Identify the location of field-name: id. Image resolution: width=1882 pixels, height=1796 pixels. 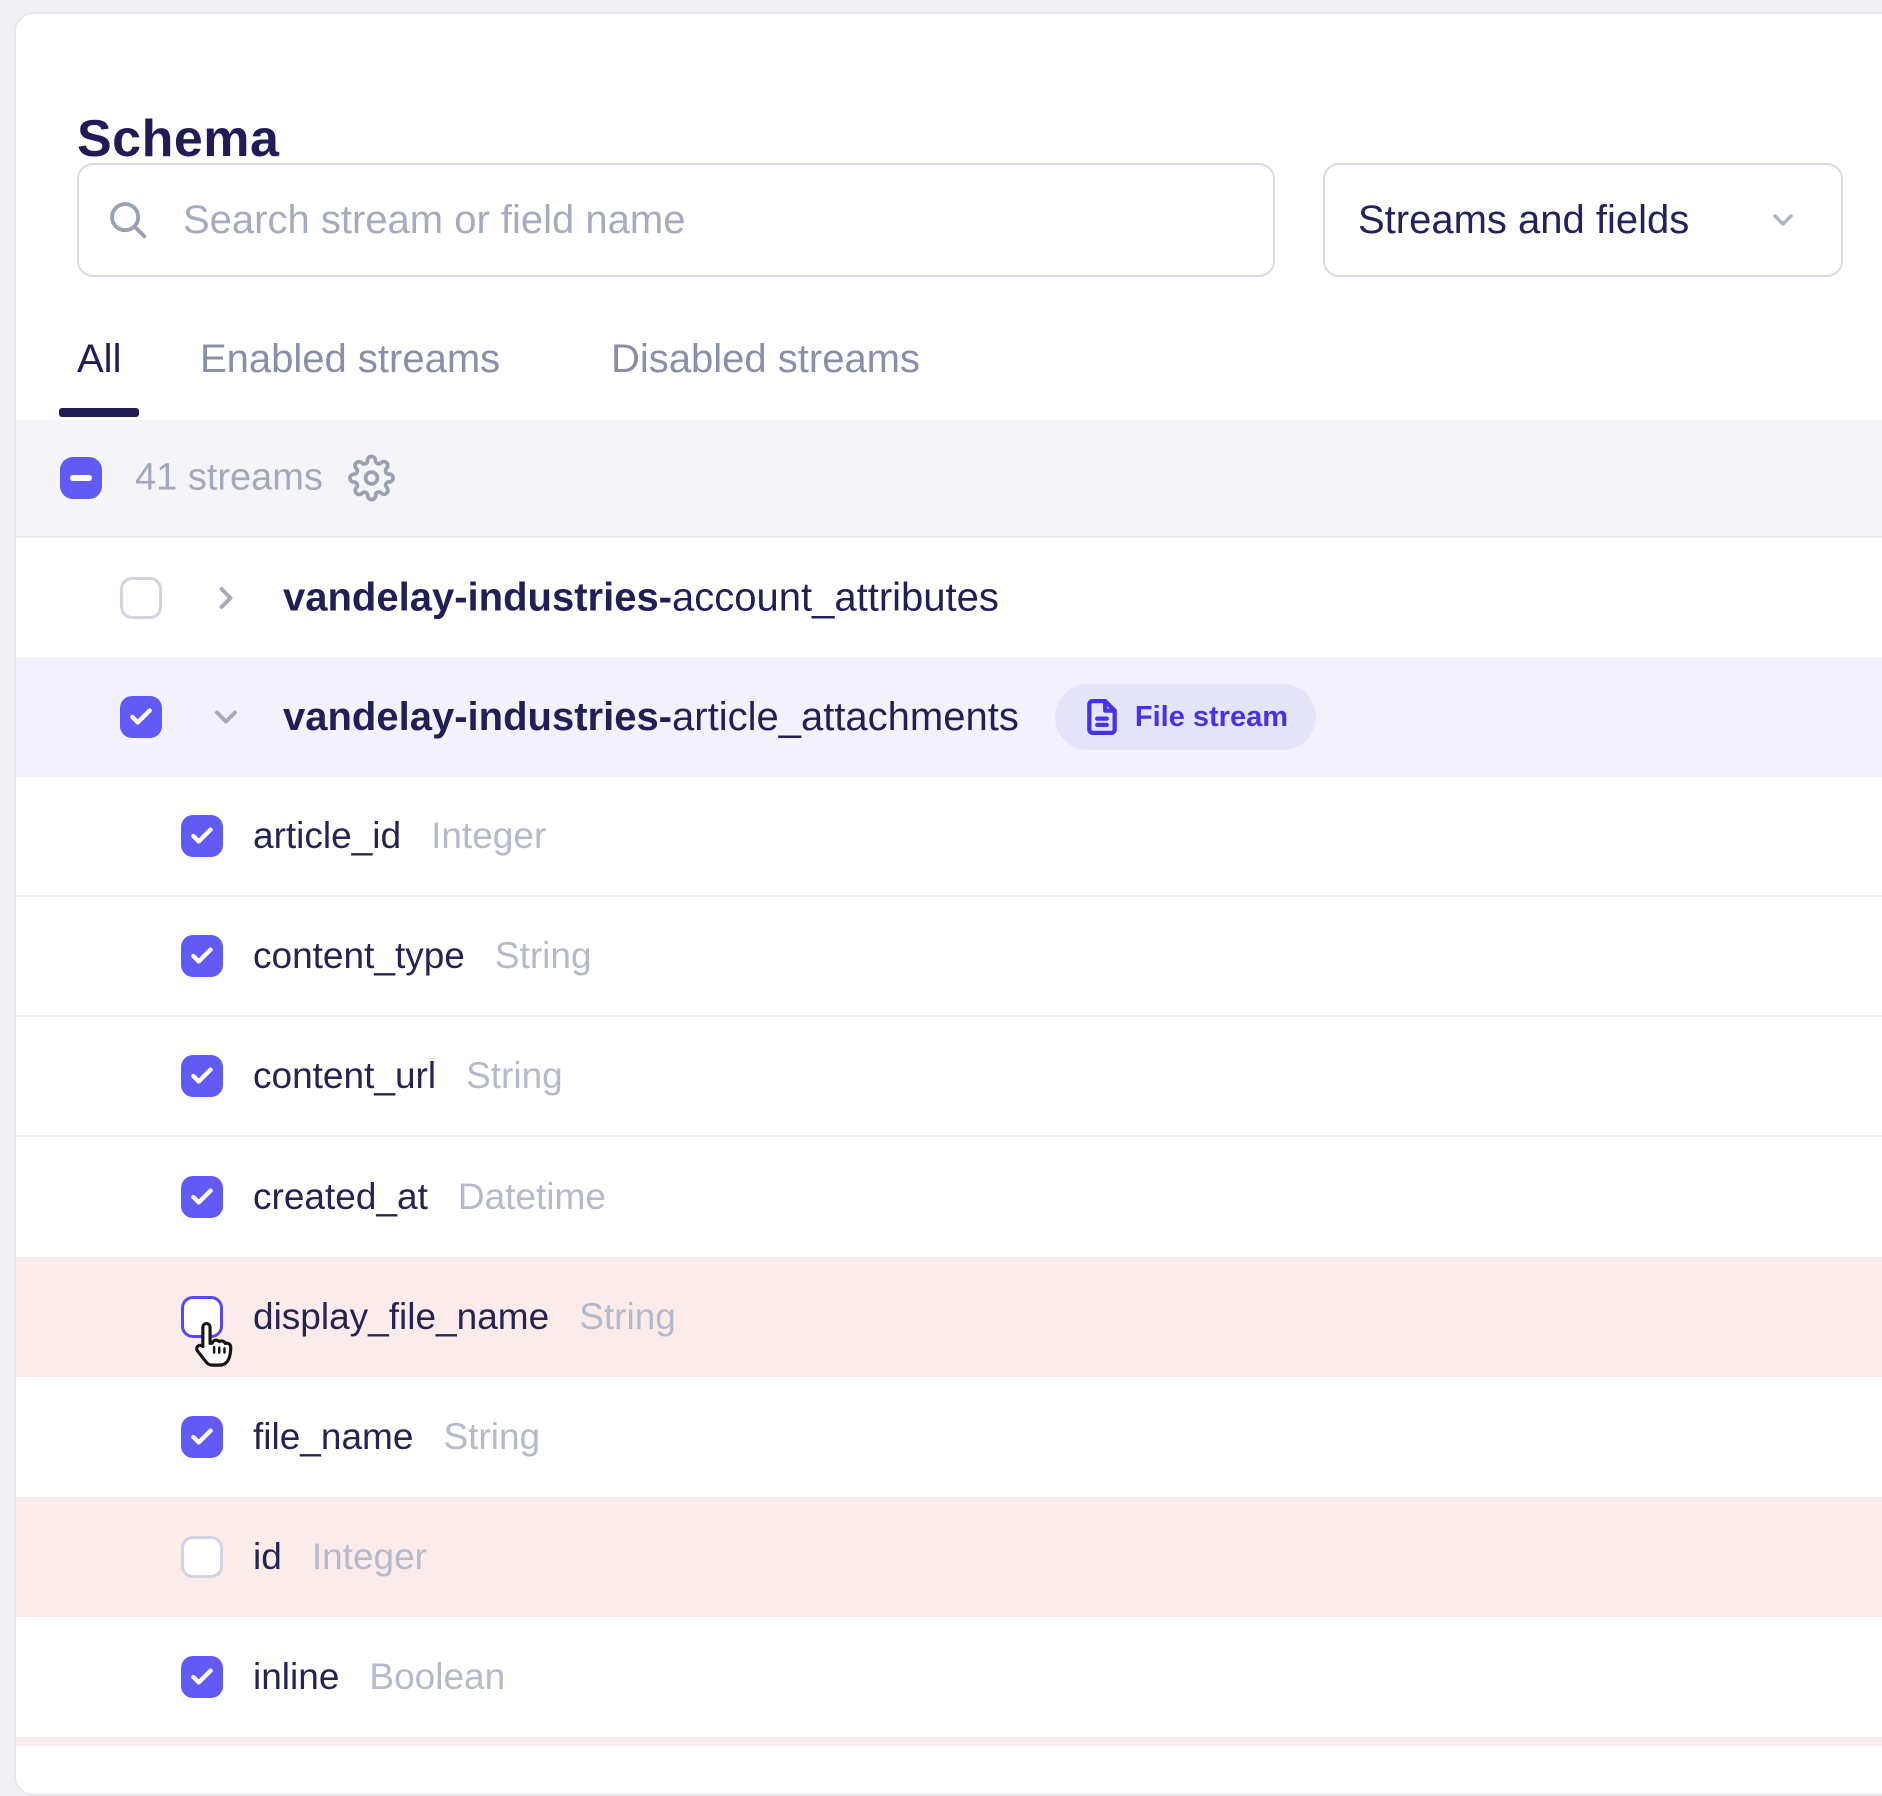
(267, 1556).